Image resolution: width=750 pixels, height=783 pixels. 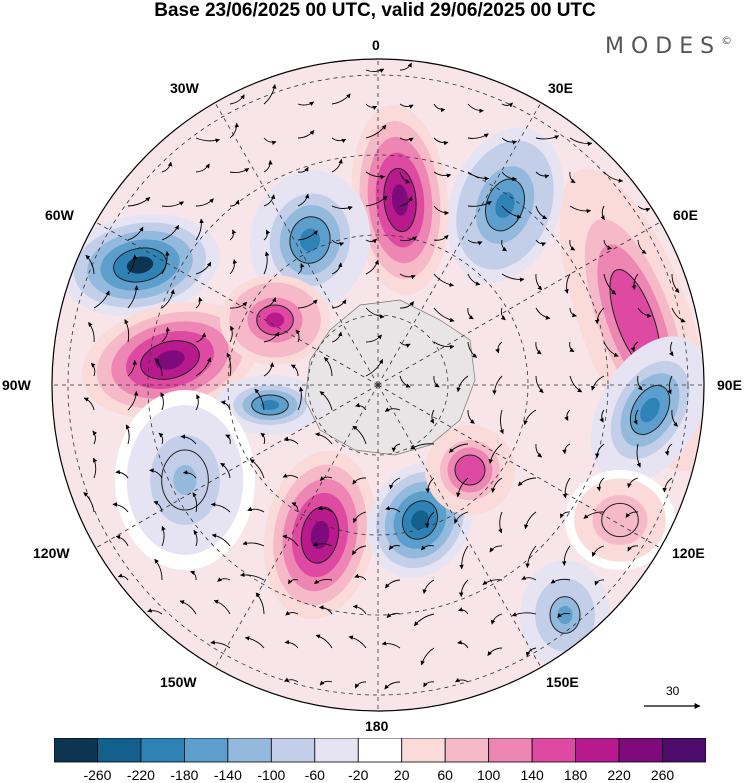 What do you see at coordinates (663, 46) in the screenshot?
I see `brand-text: MODES` at bounding box center [663, 46].